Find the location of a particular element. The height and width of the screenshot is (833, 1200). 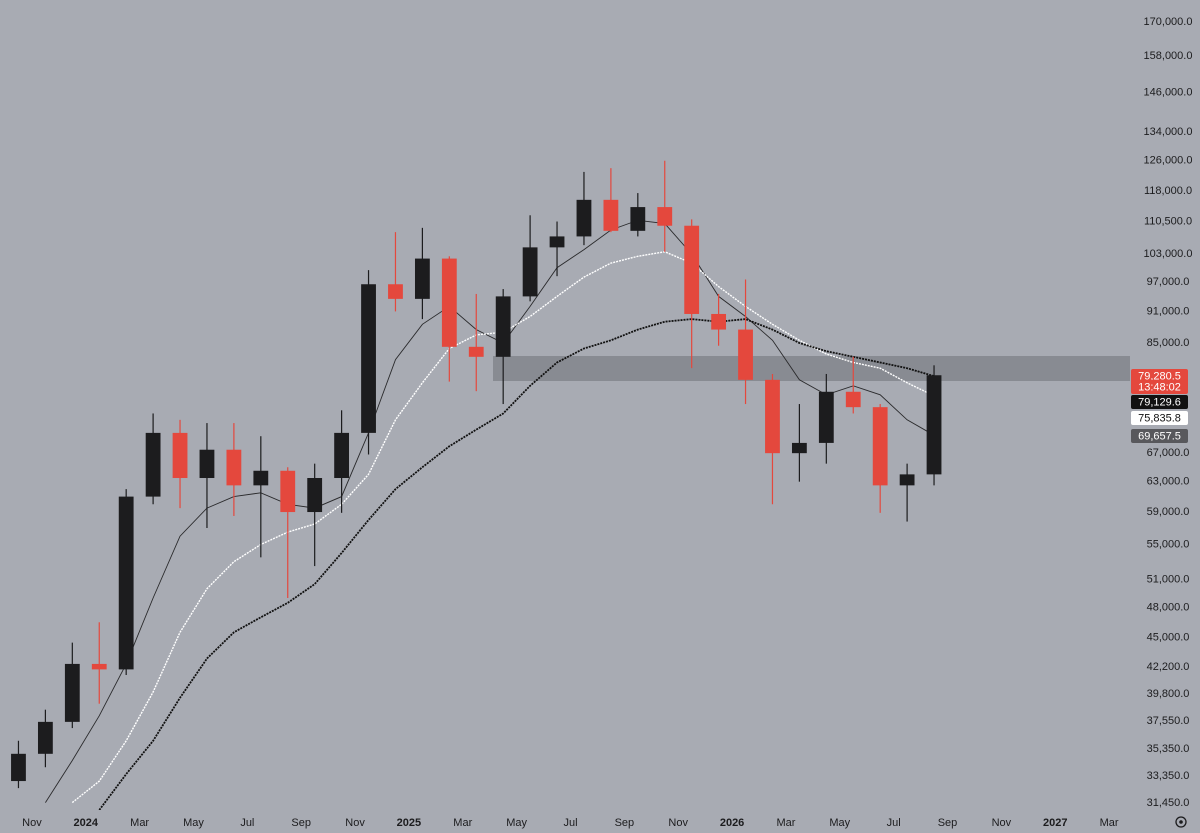

y-tick-label: 146,000.0 is located at coordinates (1168, 92).